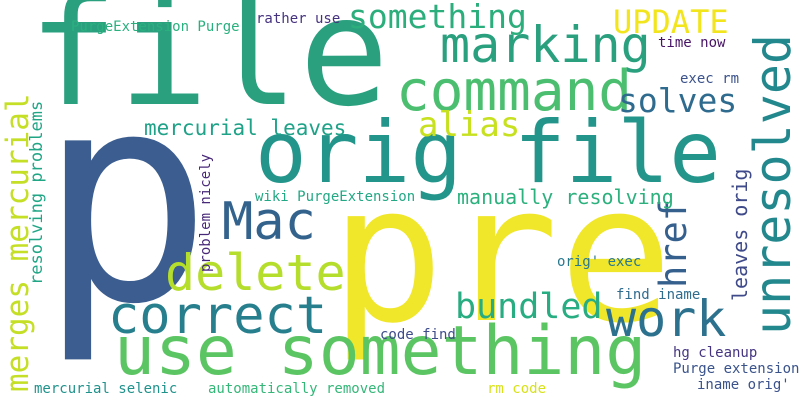 The width and height of the screenshot is (800, 400). I want to click on word-marking: marking, so click(545, 45).